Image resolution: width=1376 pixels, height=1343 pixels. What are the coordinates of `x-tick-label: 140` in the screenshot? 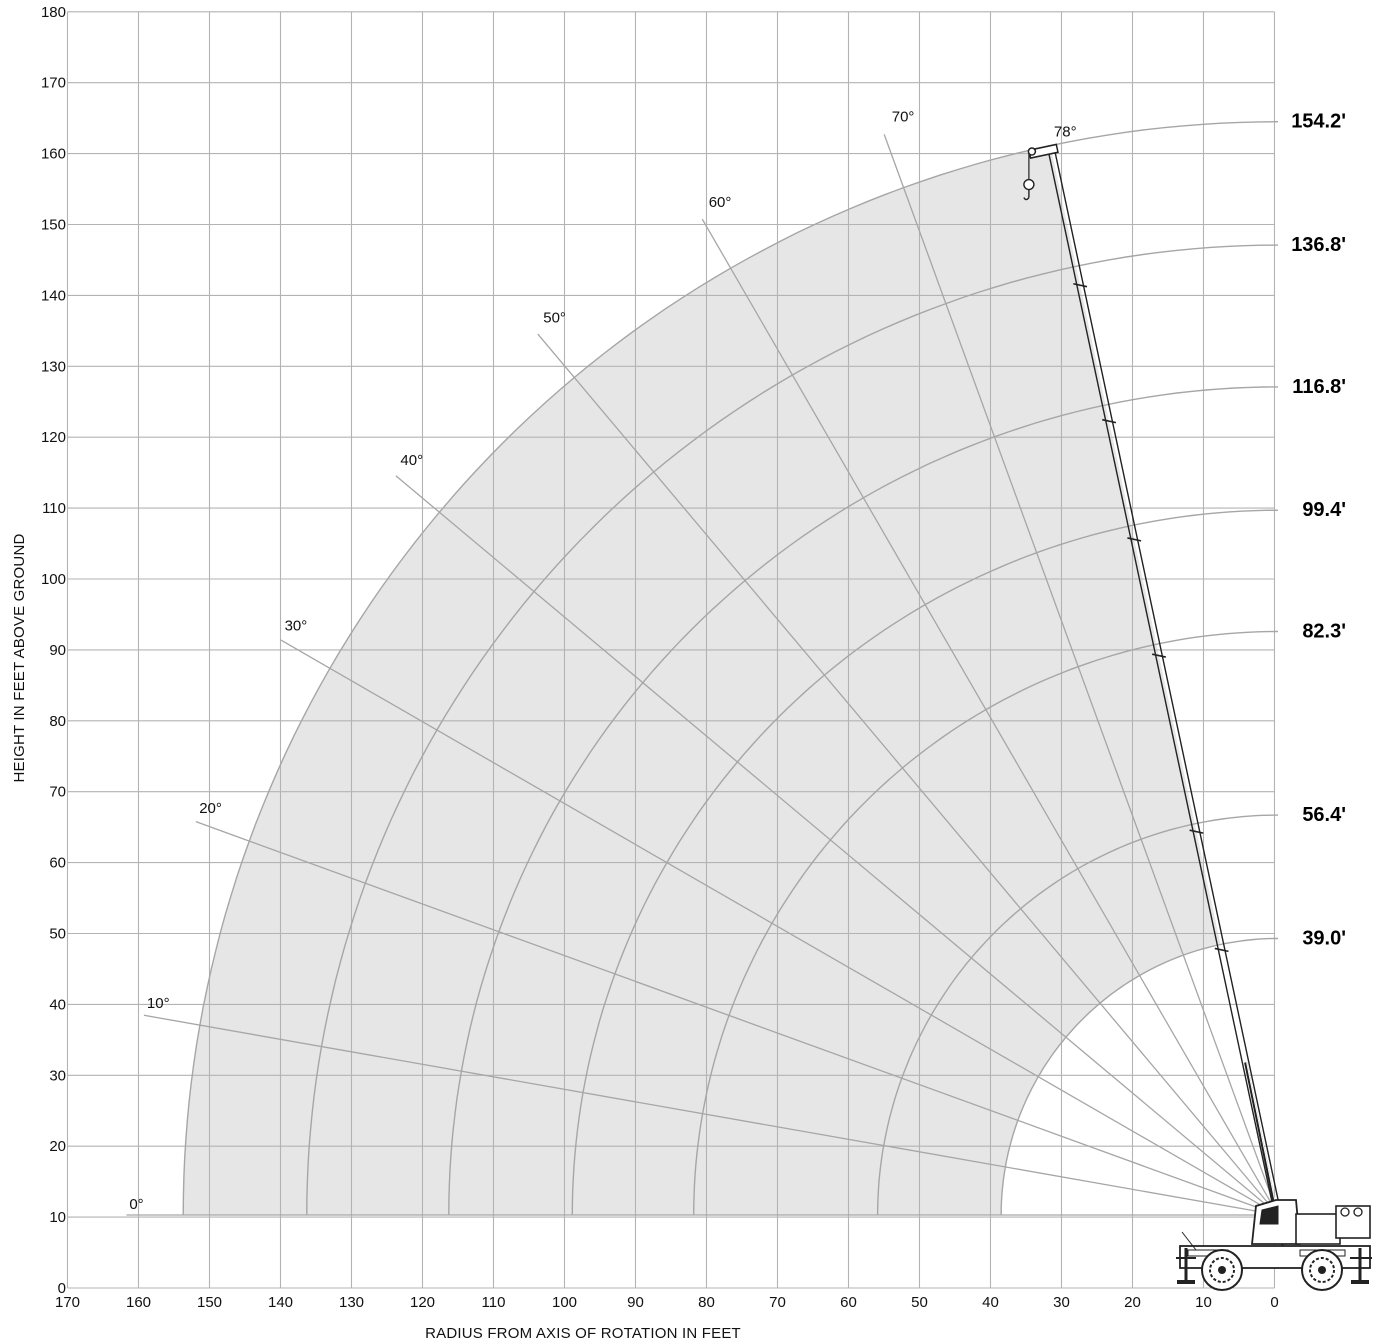 It's located at (280, 1302).